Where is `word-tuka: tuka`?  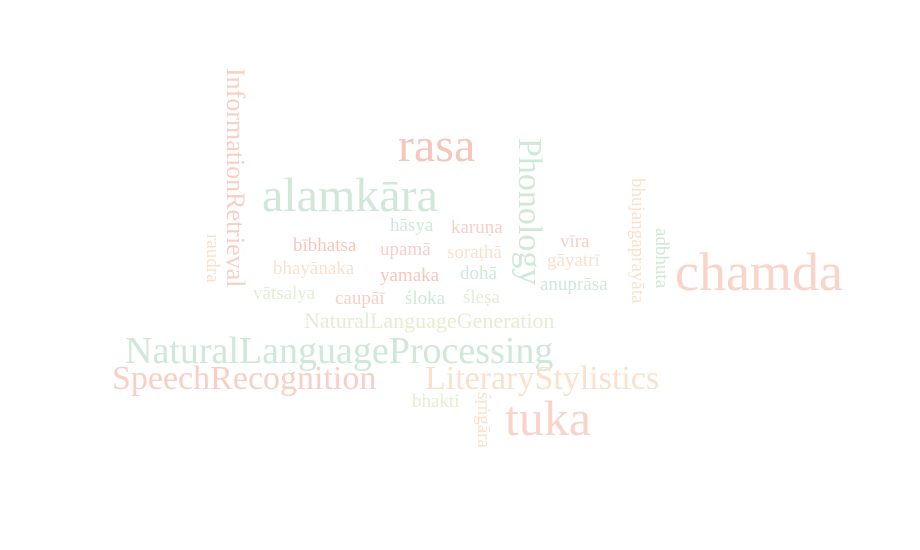
word-tuka: tuka is located at coordinates (548, 418).